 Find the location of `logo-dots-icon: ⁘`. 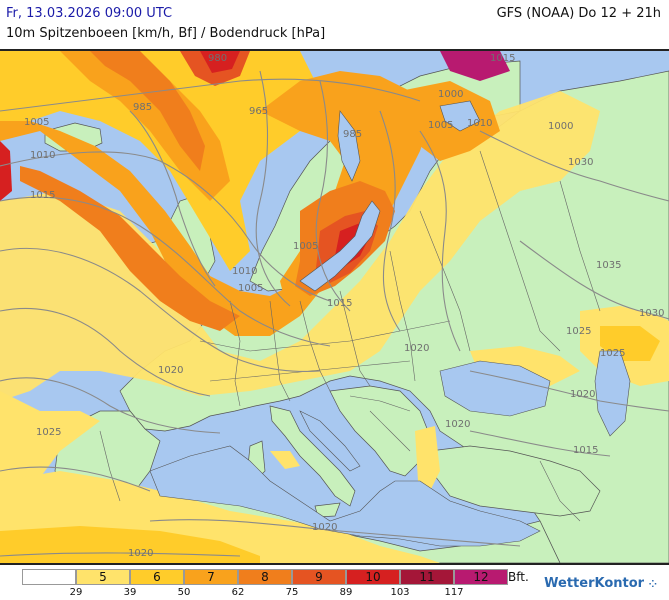

logo-dots-icon: ⁘ is located at coordinates (652, 584).